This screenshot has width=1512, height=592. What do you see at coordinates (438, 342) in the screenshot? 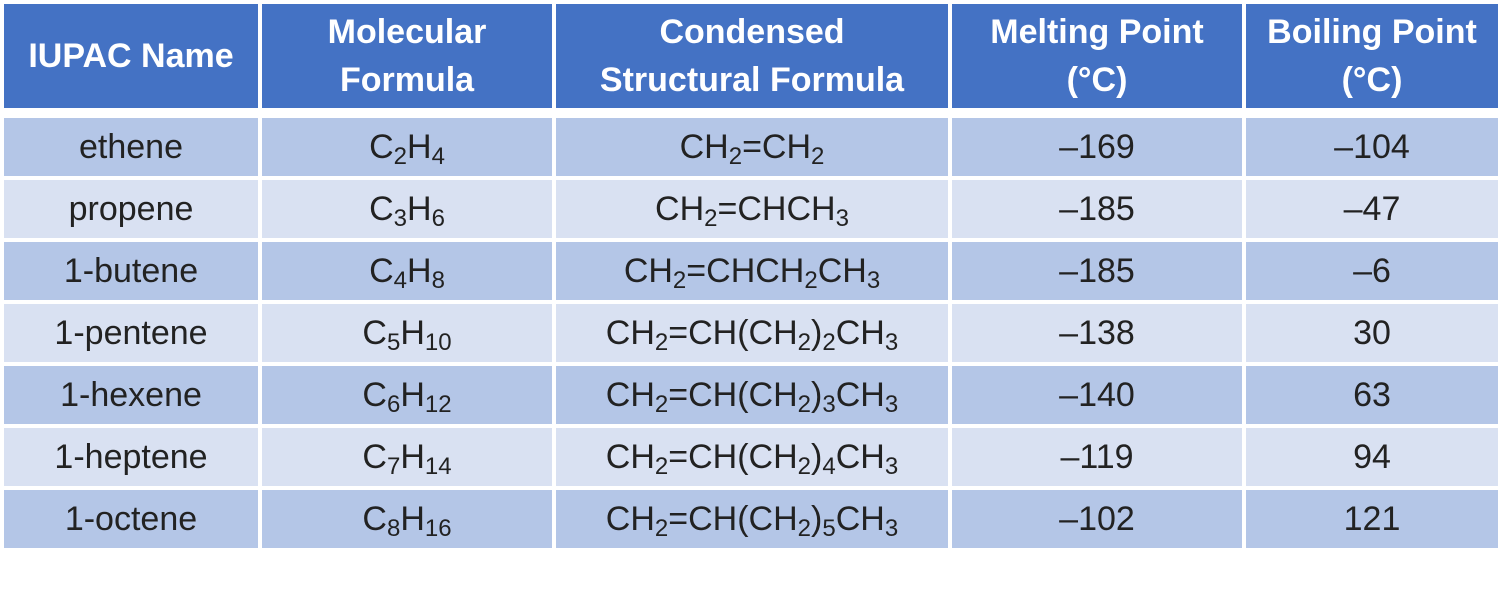
I see `formula-subscript: 10` at bounding box center [438, 342].